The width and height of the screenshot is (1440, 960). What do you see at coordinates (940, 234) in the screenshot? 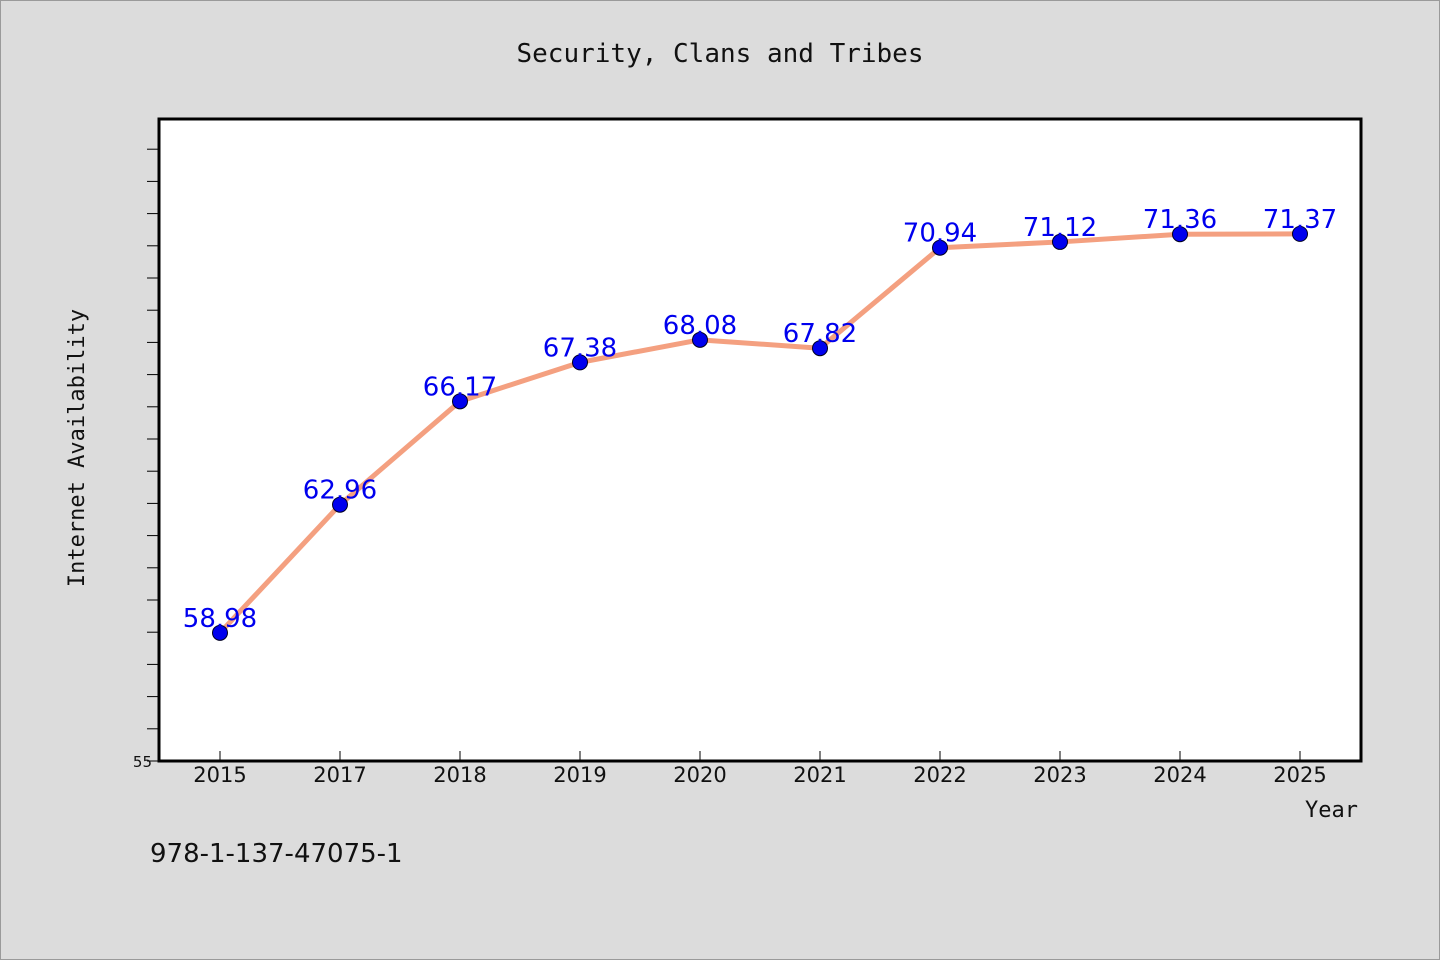
I see `data-label: 70.94` at bounding box center [940, 234].